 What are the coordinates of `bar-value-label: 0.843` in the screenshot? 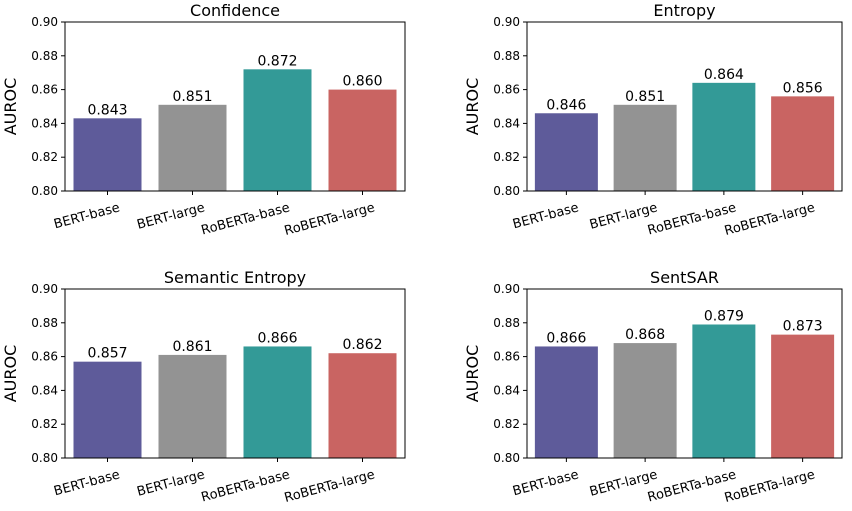 It's located at (107, 110).